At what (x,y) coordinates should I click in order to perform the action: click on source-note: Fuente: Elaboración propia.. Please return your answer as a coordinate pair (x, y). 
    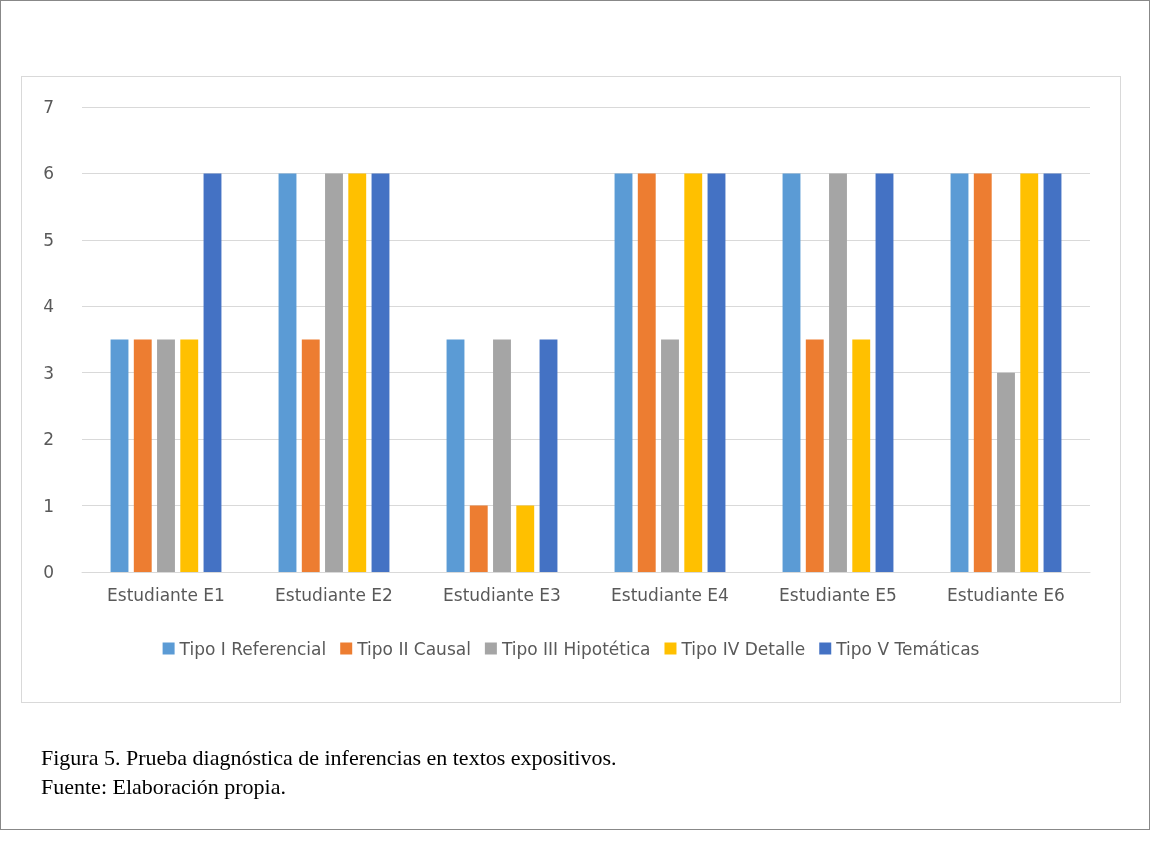
    Looking at the image, I should click on (164, 787).